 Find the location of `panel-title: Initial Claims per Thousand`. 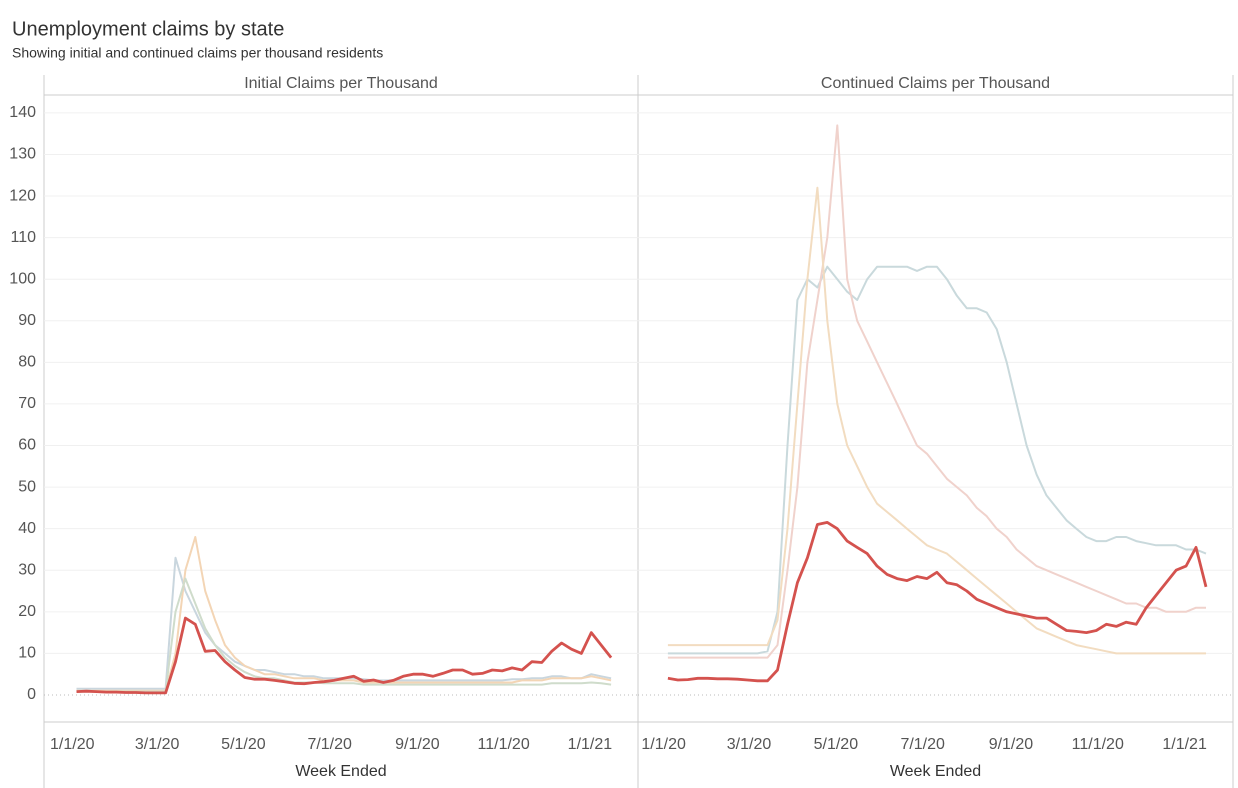

panel-title: Initial Claims per Thousand is located at coordinates (341, 83).